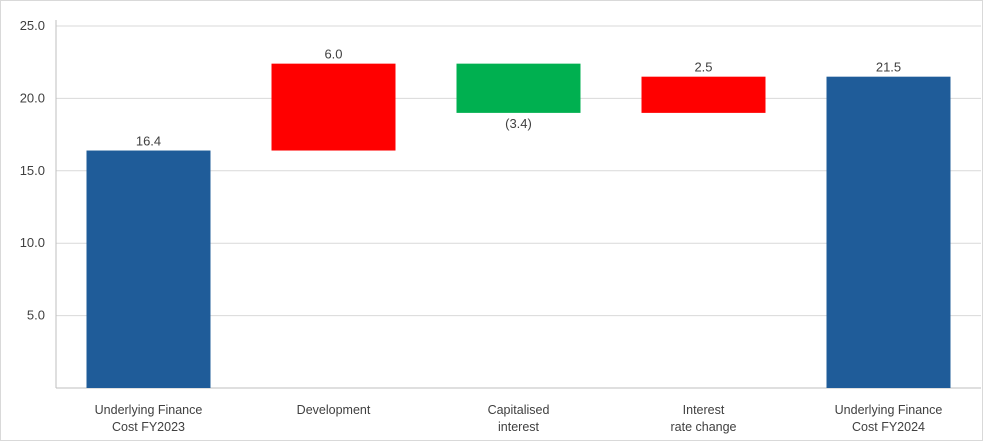 This screenshot has width=983, height=442. What do you see at coordinates (703, 427) in the screenshot?
I see `category-label: rate change` at bounding box center [703, 427].